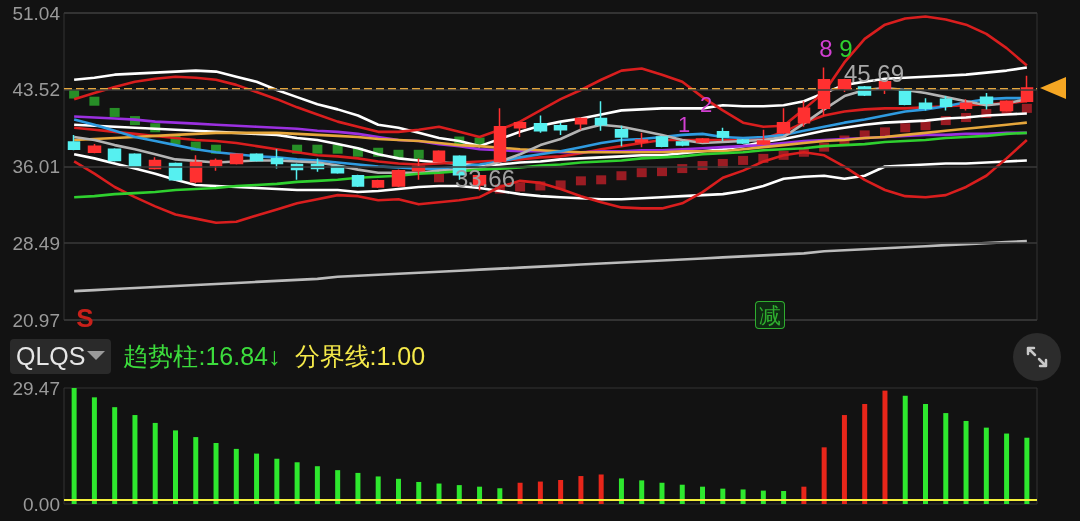 The height and width of the screenshot is (521, 1080). What do you see at coordinates (41, 504) in the screenshot?
I see `y-tick-label: 0.00` at bounding box center [41, 504].